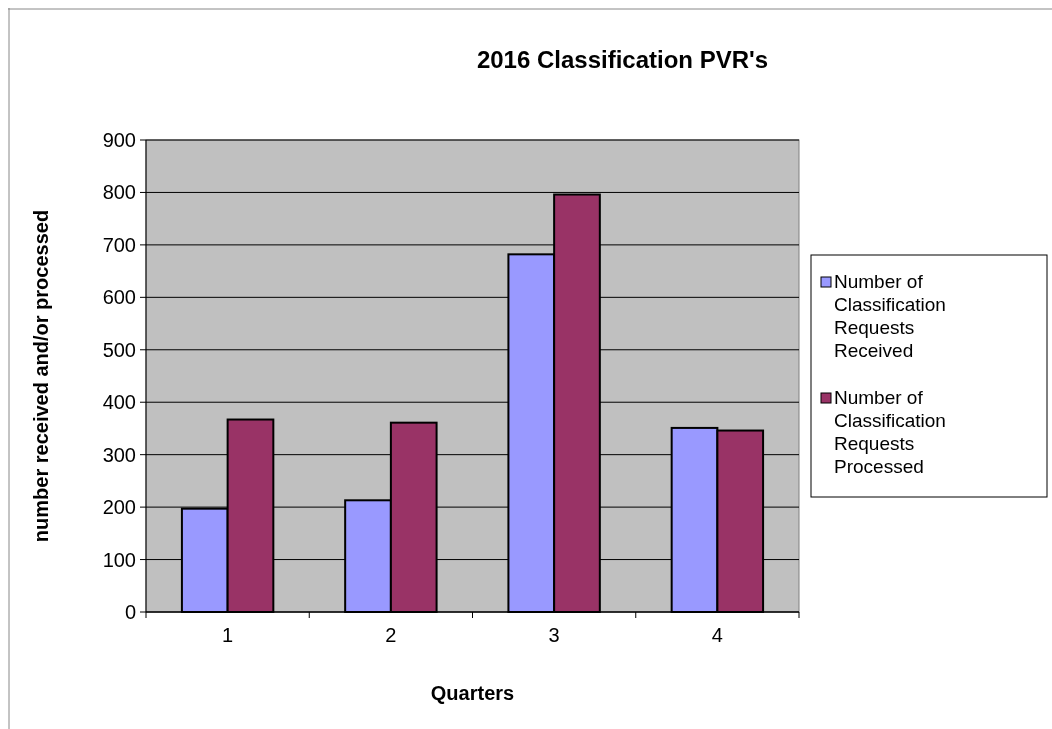  I want to click on y-tick-label: 900, so click(119, 140).